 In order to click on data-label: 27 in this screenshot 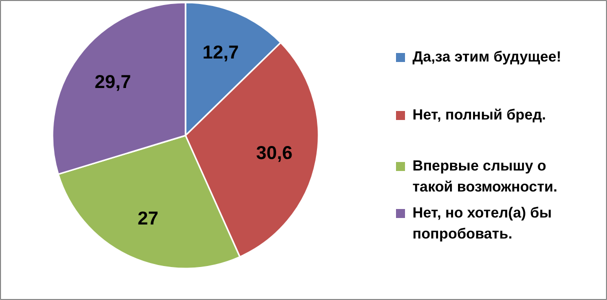, I will do `click(148, 217)`.